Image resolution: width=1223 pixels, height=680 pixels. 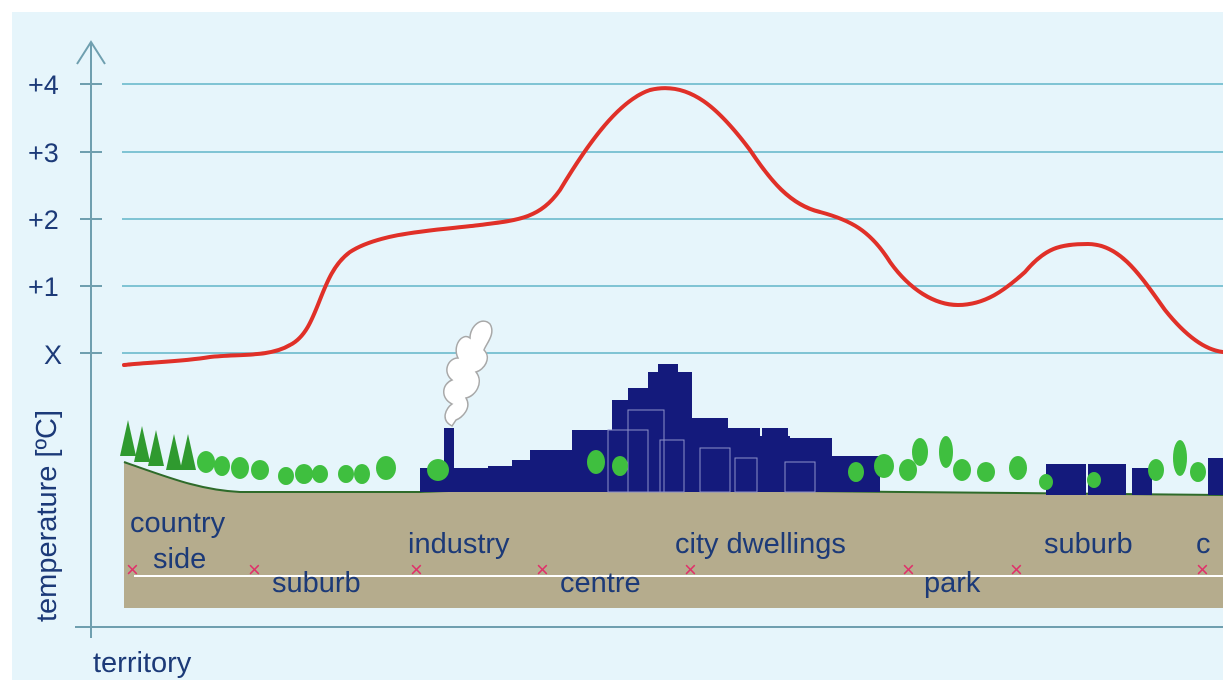 I want to click on zone-label-side: side, so click(x=179, y=559).